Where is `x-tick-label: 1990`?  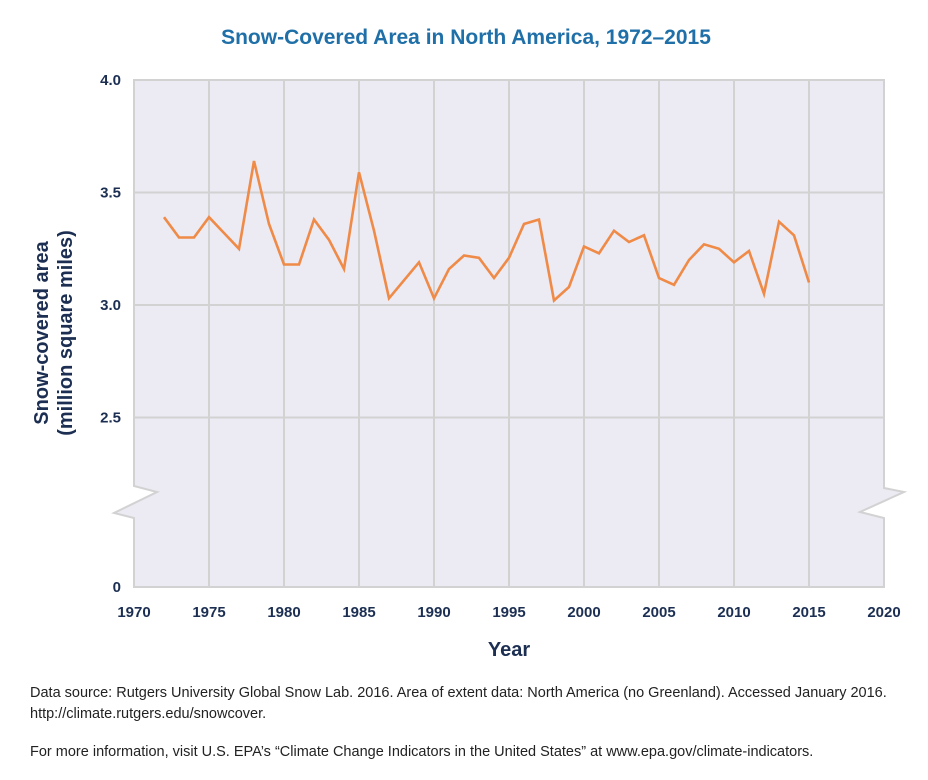
x-tick-label: 1990 is located at coordinates (433, 612).